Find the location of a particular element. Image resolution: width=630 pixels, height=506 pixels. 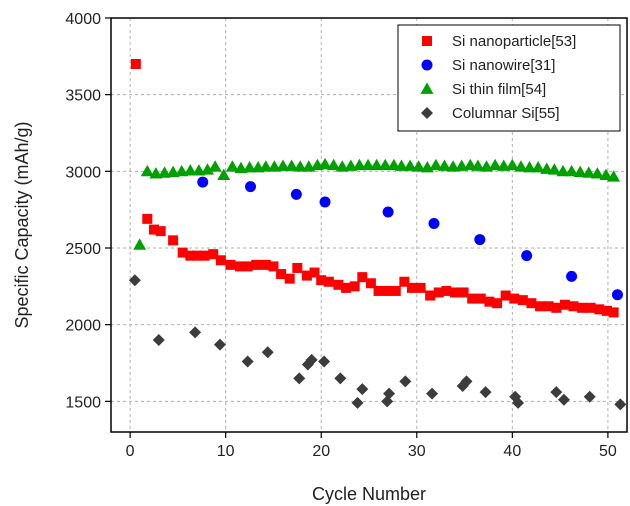

legend-label: Si nanoparticle[53] is located at coordinates (514, 41).